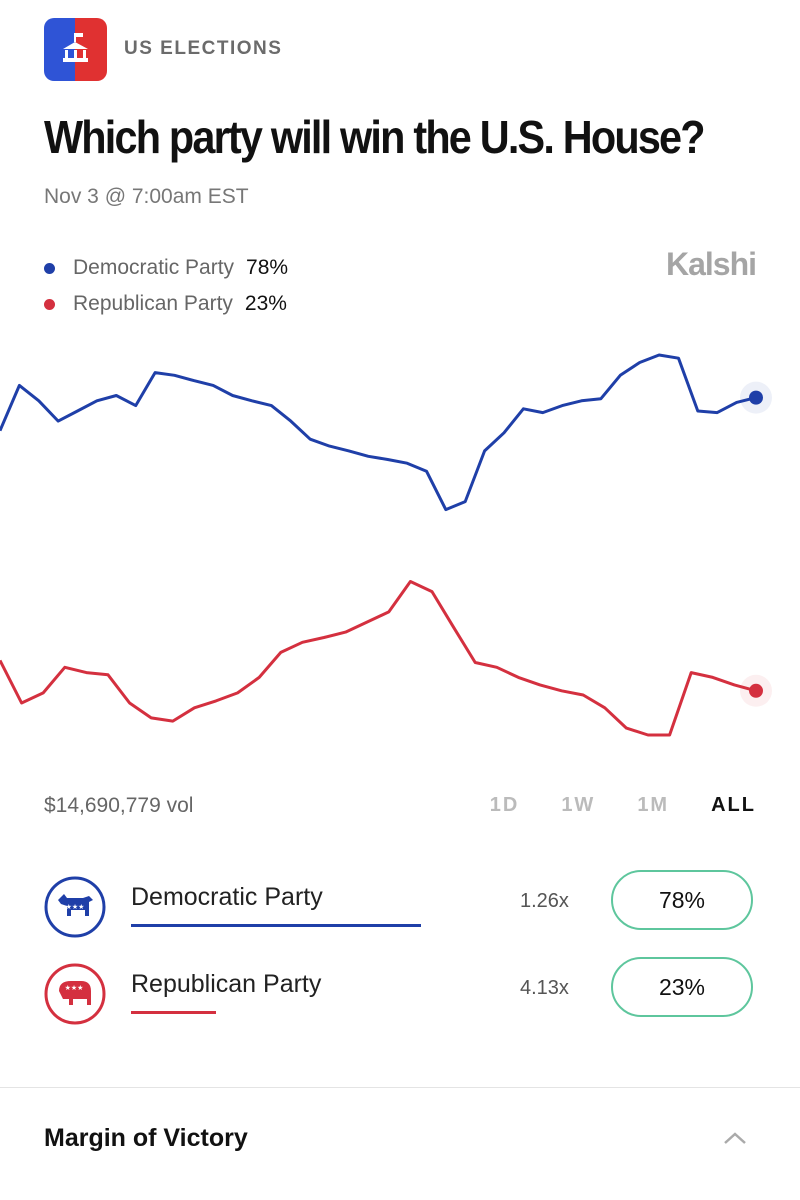  I want to click on range-tabs: 1D 1W 1M ALL, so click(623, 805).